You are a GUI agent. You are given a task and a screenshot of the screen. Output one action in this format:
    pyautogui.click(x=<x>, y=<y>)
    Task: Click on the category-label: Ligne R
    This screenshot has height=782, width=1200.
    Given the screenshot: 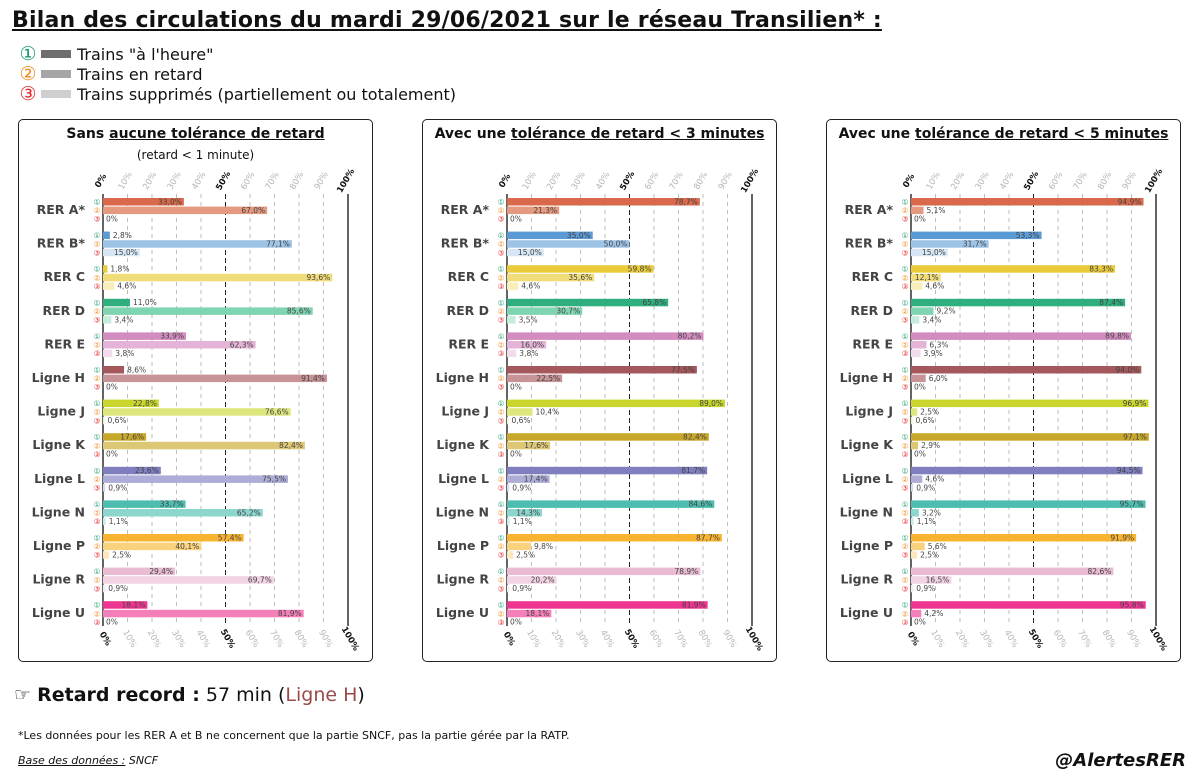 What is the action you would take?
    pyautogui.click(x=58, y=579)
    